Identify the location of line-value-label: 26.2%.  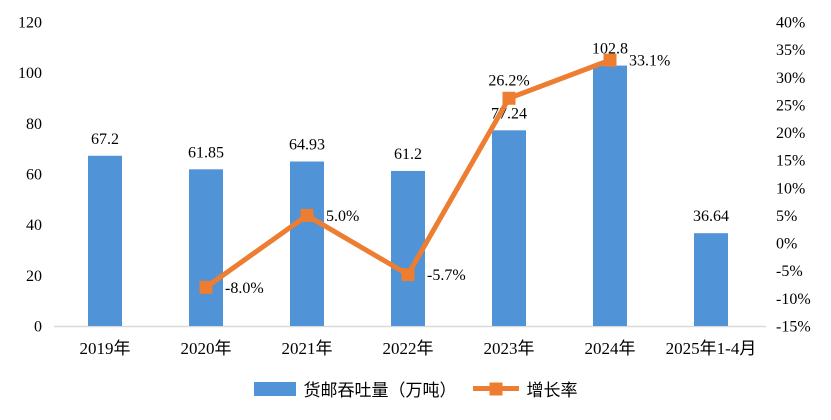
(508, 80).